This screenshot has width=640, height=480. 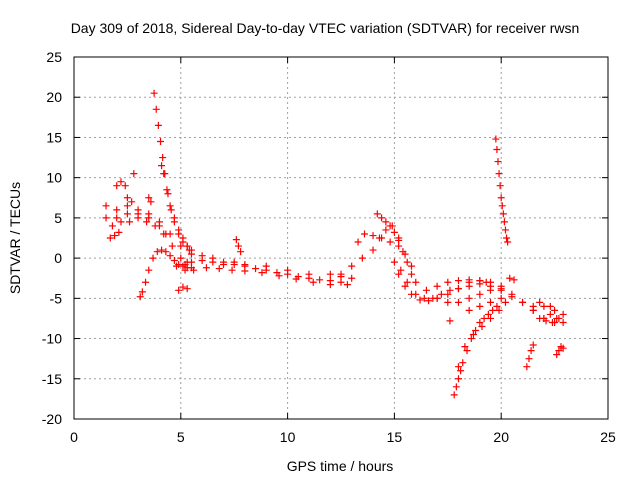 I want to click on x-tick-label: 20, so click(x=501, y=437).